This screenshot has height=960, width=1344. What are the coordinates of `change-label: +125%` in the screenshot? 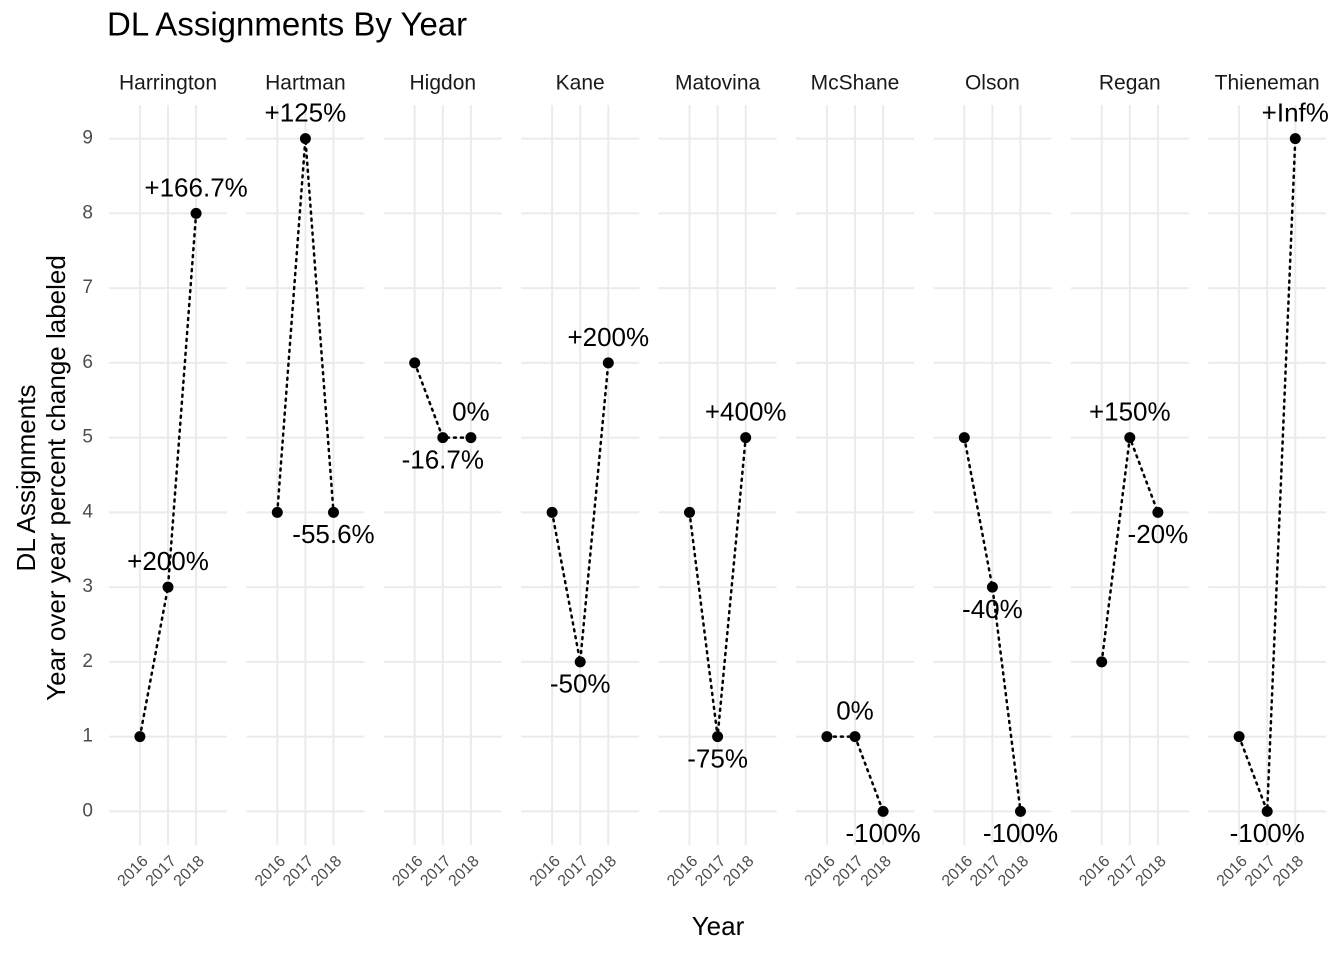 It's located at (306, 113).